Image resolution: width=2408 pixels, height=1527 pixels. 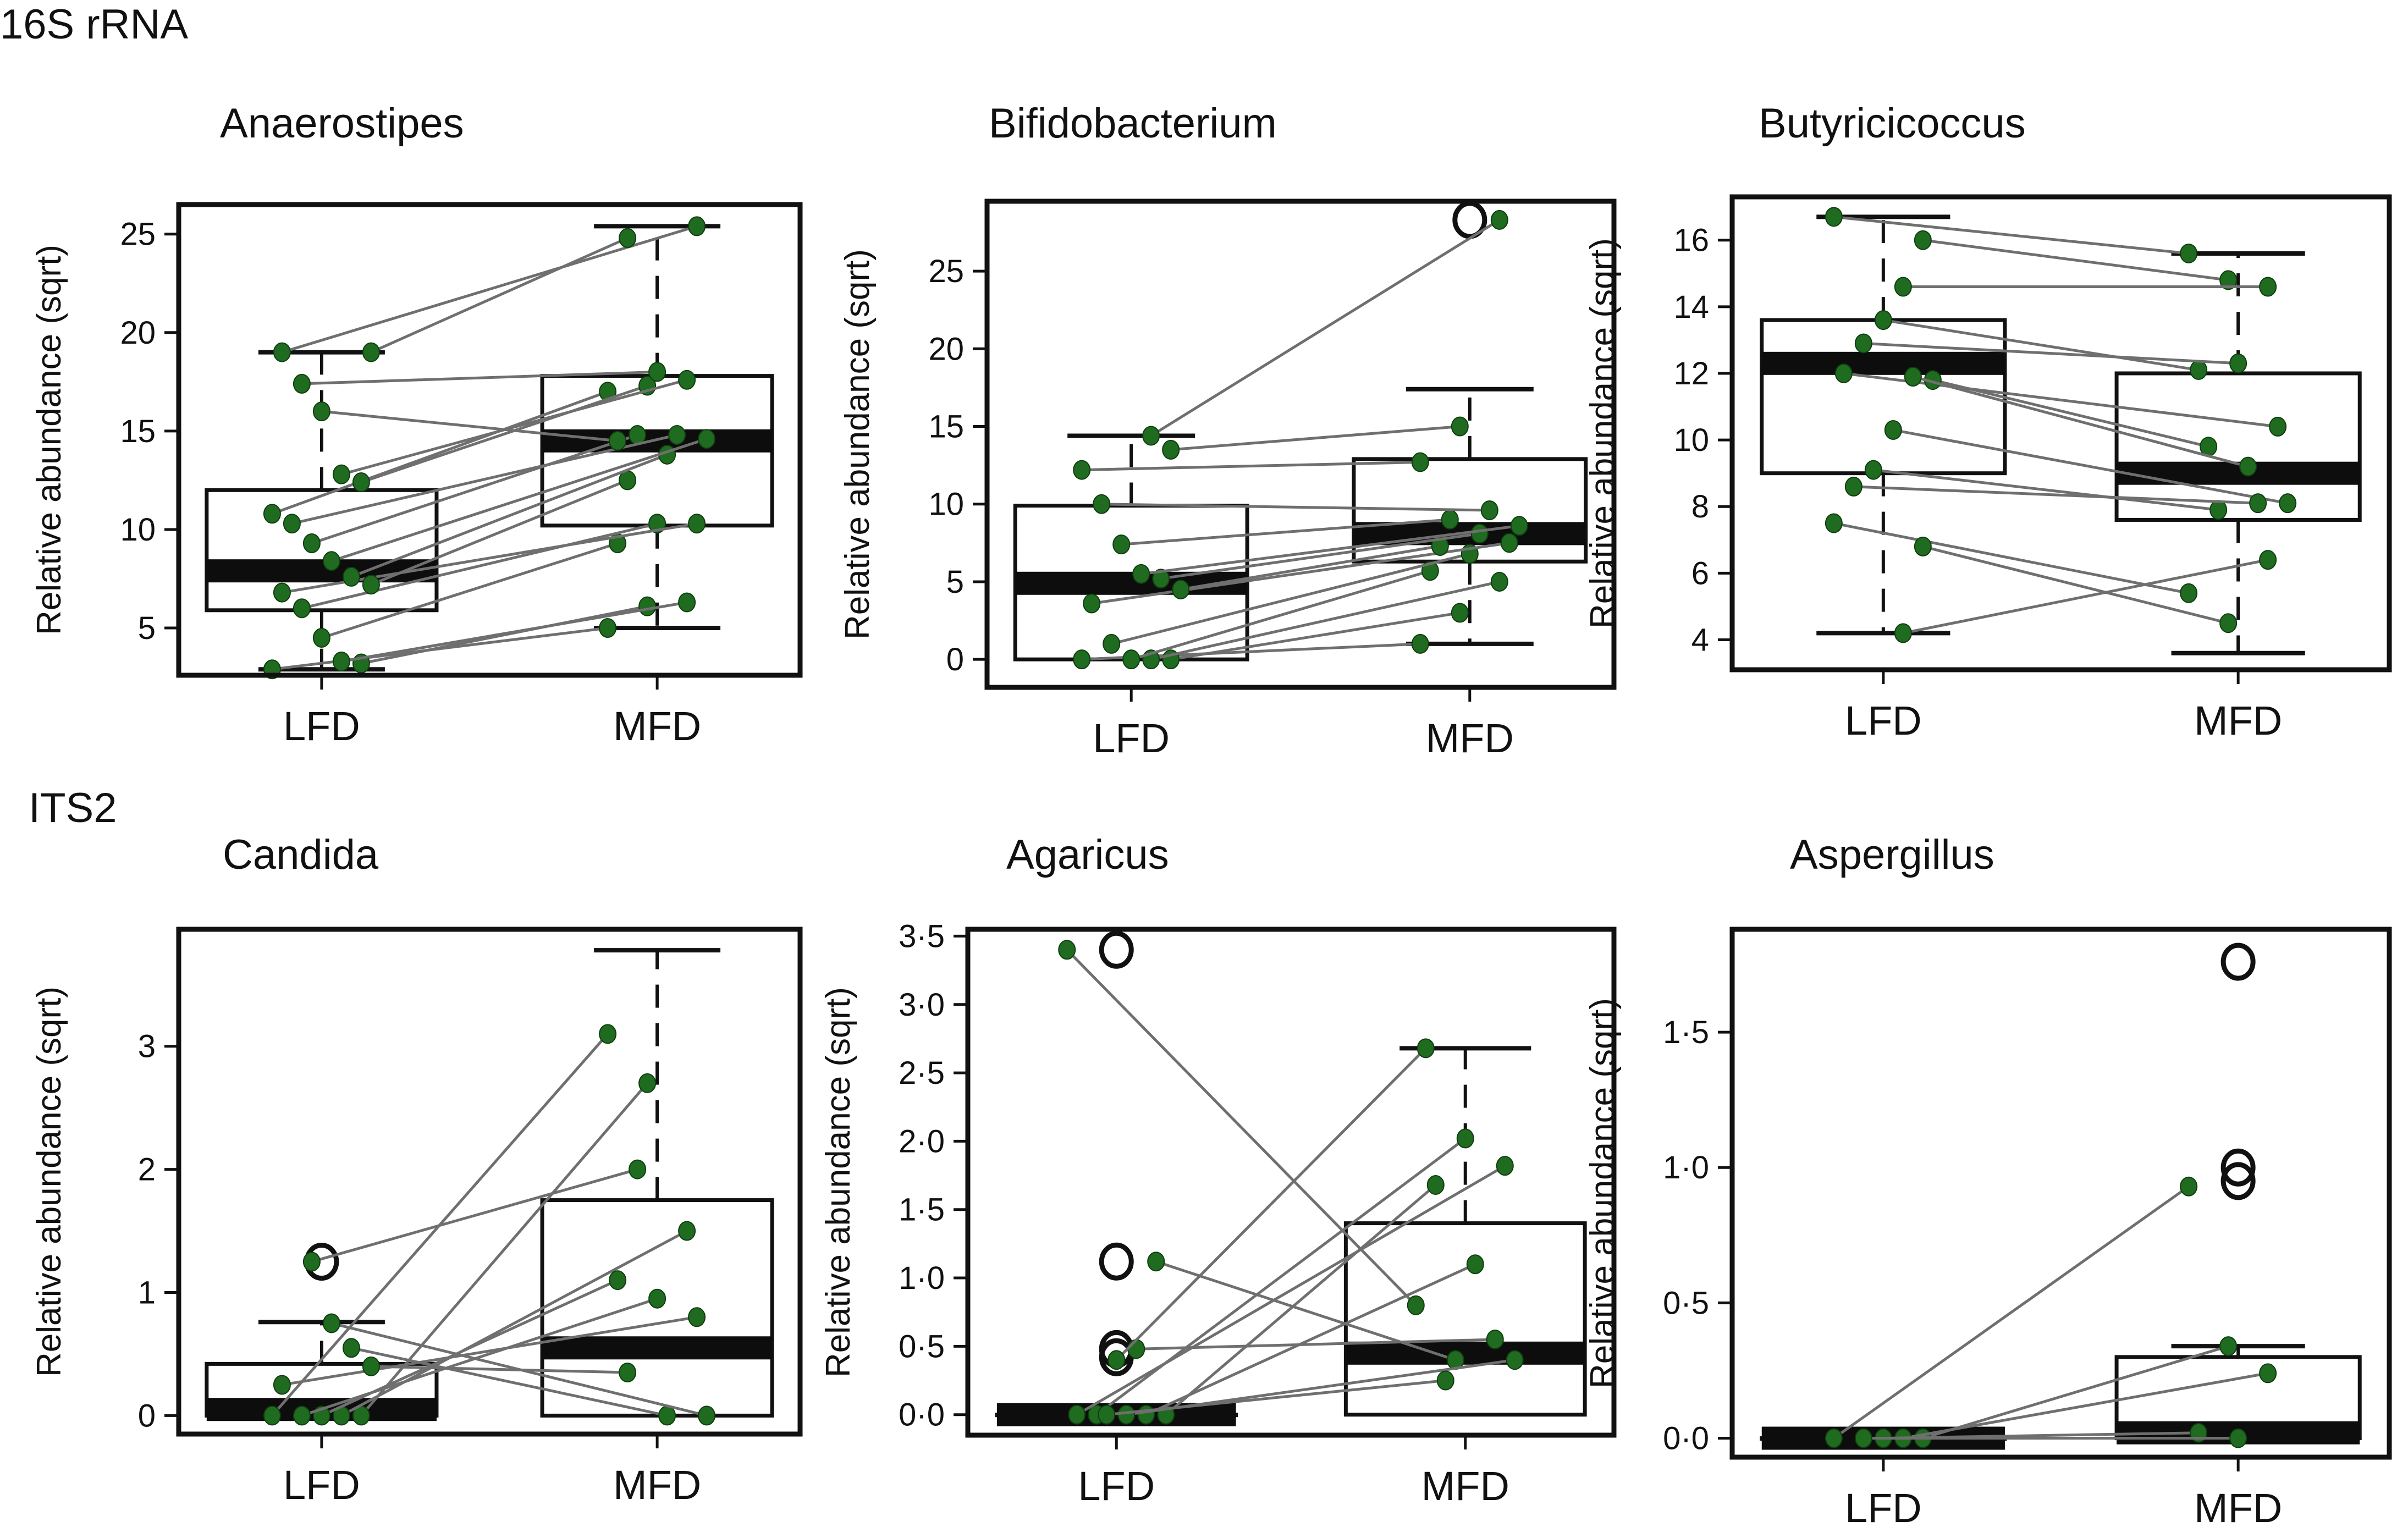 What do you see at coordinates (1691, 307) in the screenshot?
I see `y-tick-label: 14` at bounding box center [1691, 307].